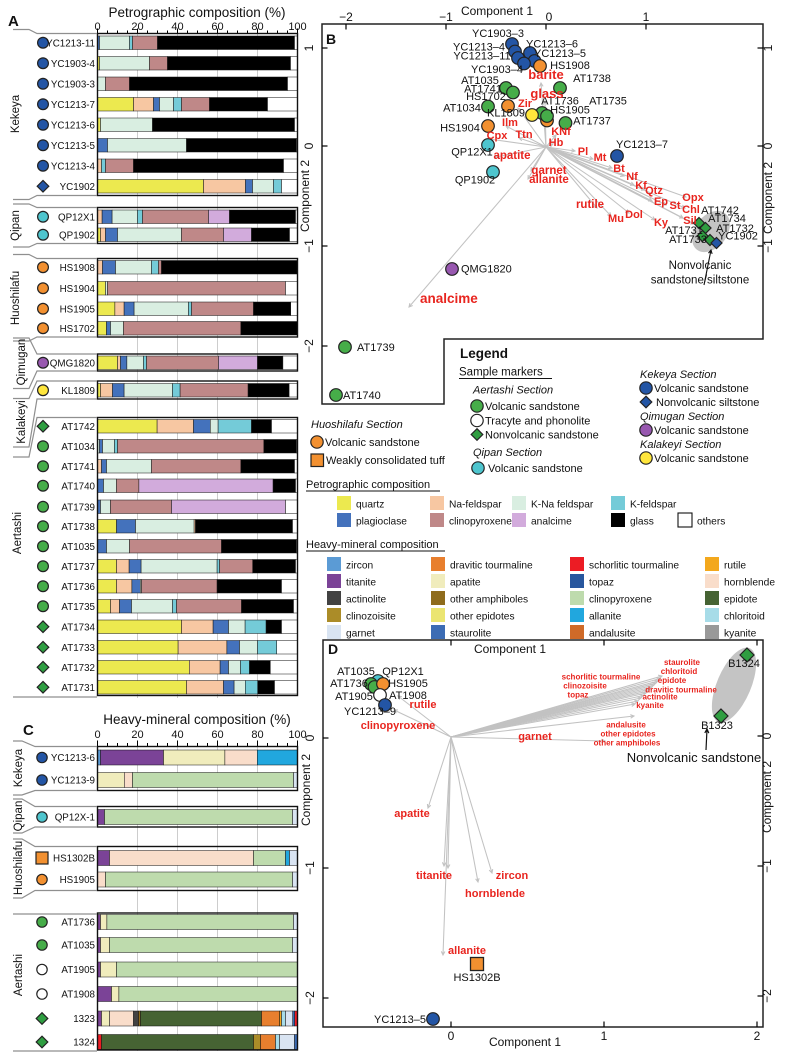 The height and width of the screenshot is (1056, 787). What do you see at coordinates (512, 391) in the screenshot?
I see `svg-text: Aertashi Section` at bounding box center [512, 391].